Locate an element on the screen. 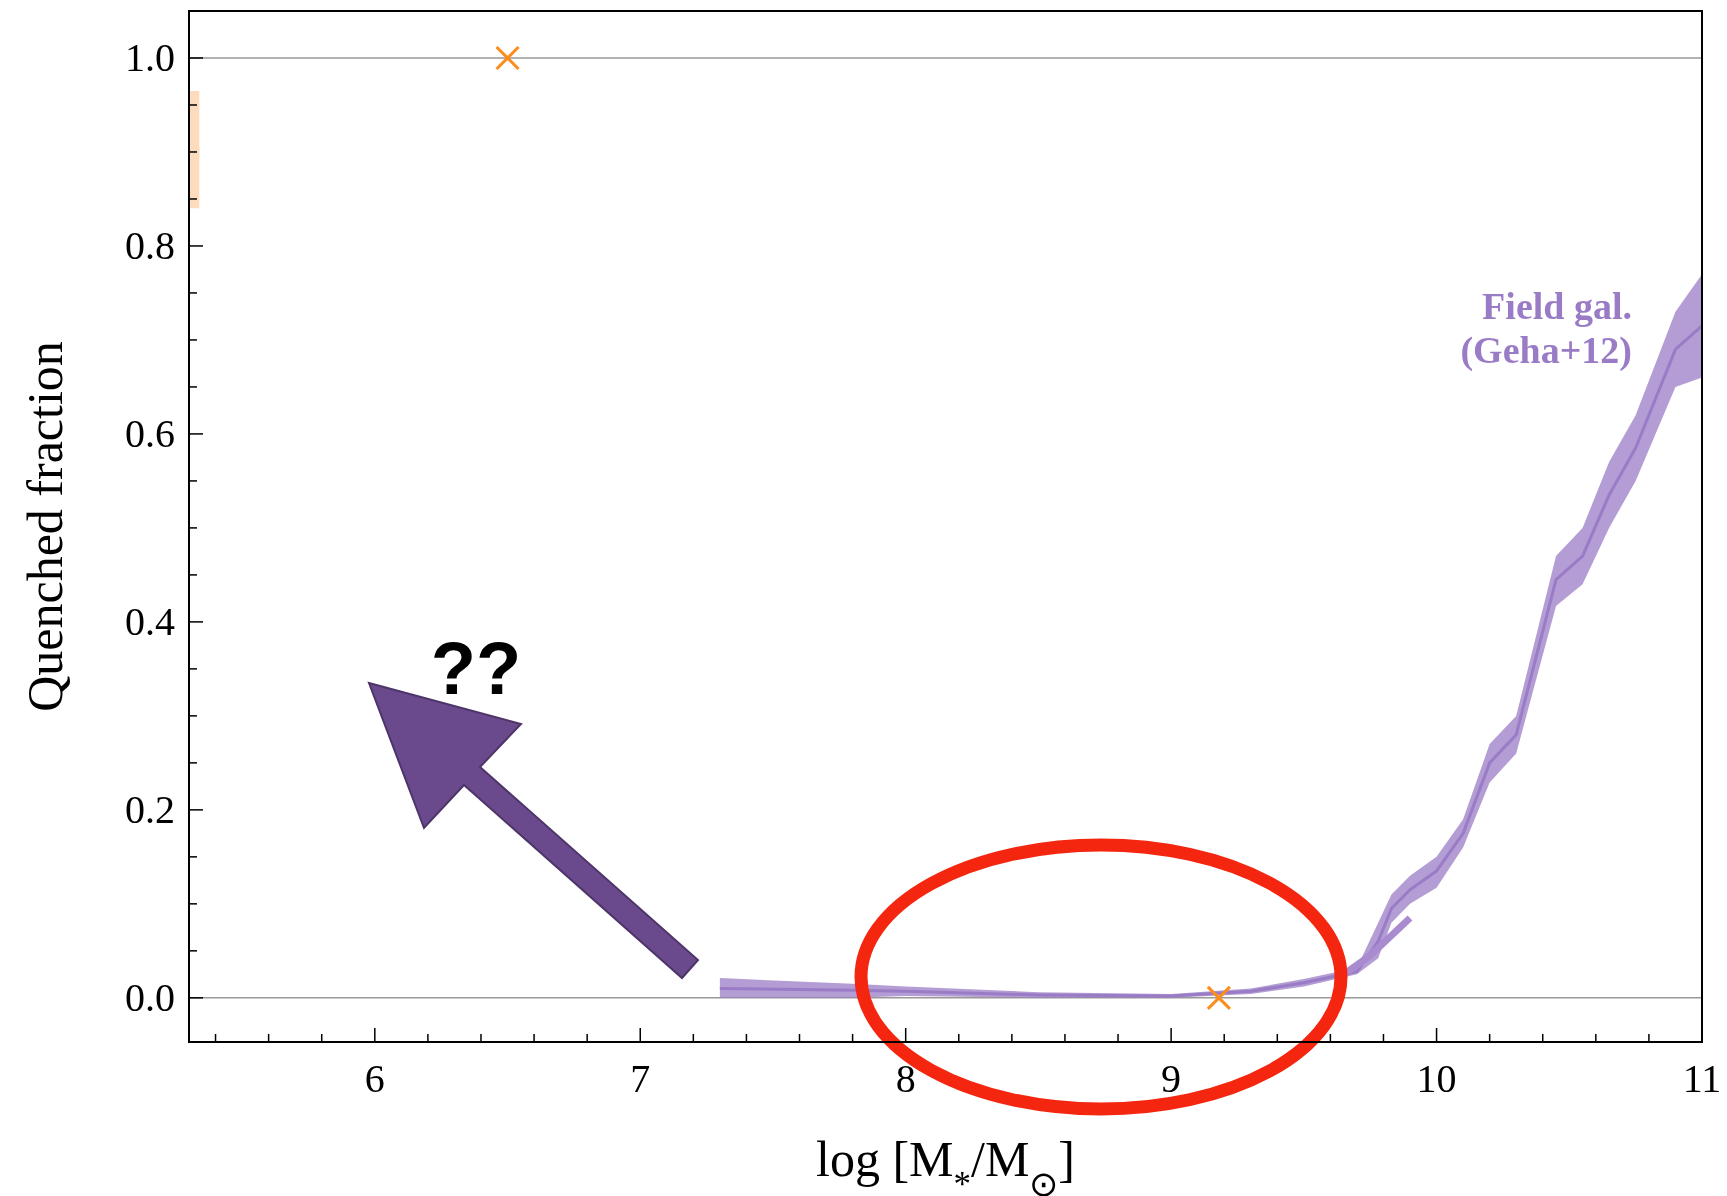 This screenshot has height=1196, width=1727. x-tick-label: 7 is located at coordinates (640, 1078).